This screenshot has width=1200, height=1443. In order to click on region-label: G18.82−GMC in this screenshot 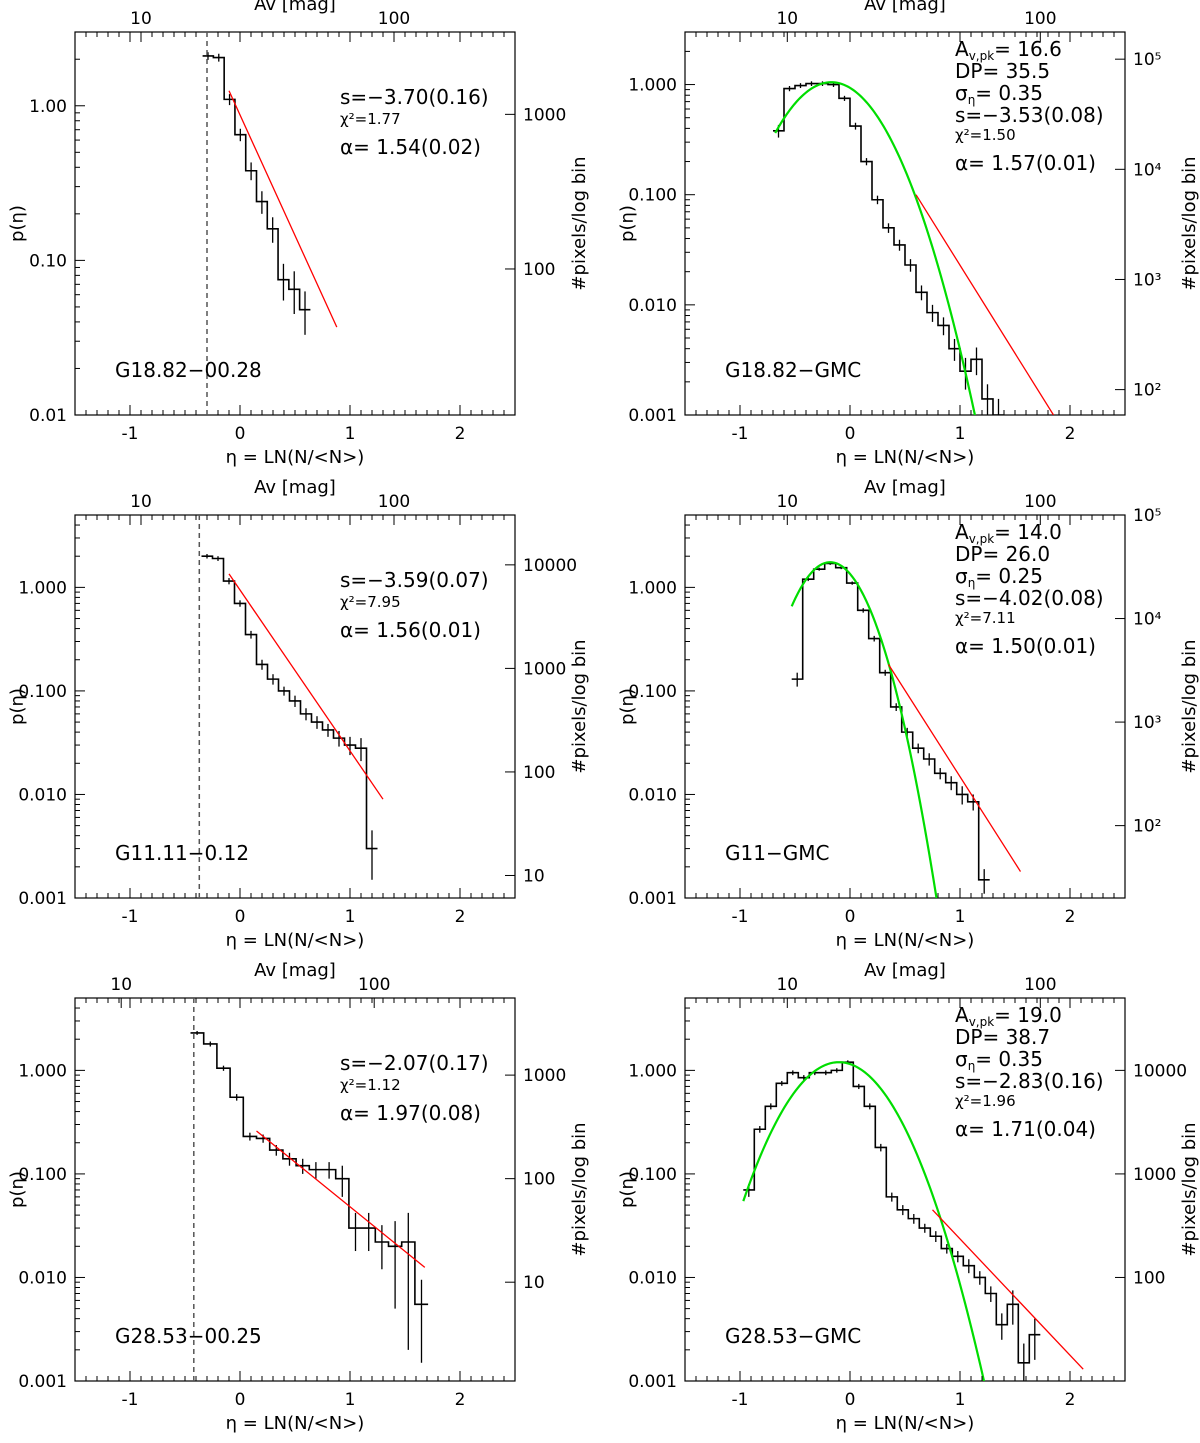, I will do `click(793, 370)`.